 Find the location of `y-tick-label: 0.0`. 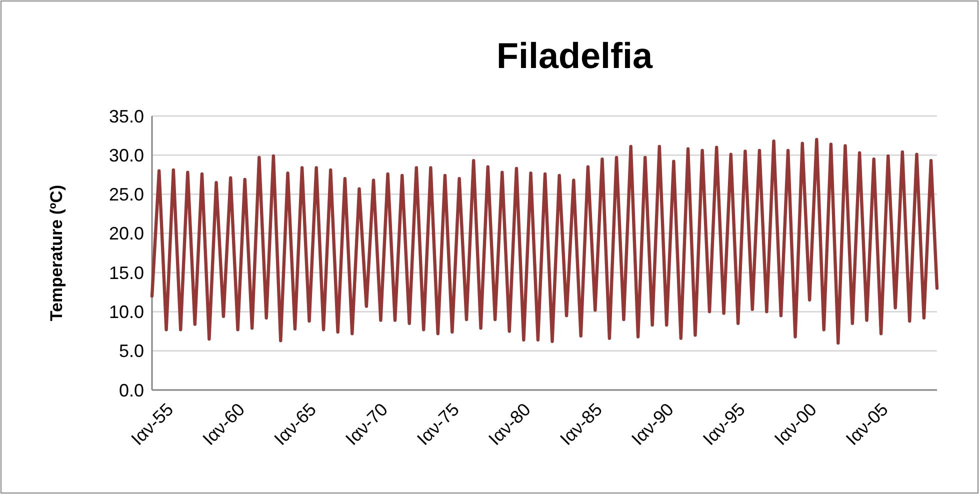

y-tick-label: 0.0 is located at coordinates (131, 390).